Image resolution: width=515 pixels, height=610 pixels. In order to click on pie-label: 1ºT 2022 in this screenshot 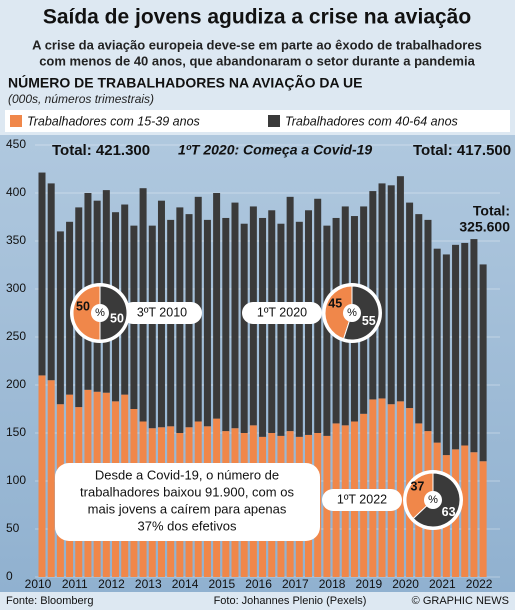, I will do `click(362, 499)`.